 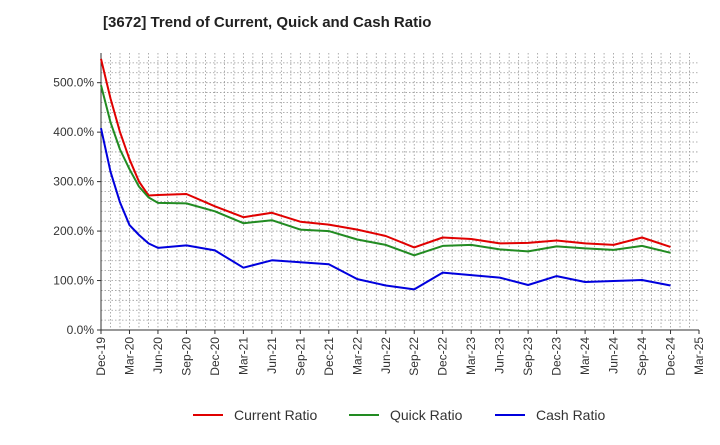 I want to click on x-tick-label: Dec-21, so click(x=329, y=356).